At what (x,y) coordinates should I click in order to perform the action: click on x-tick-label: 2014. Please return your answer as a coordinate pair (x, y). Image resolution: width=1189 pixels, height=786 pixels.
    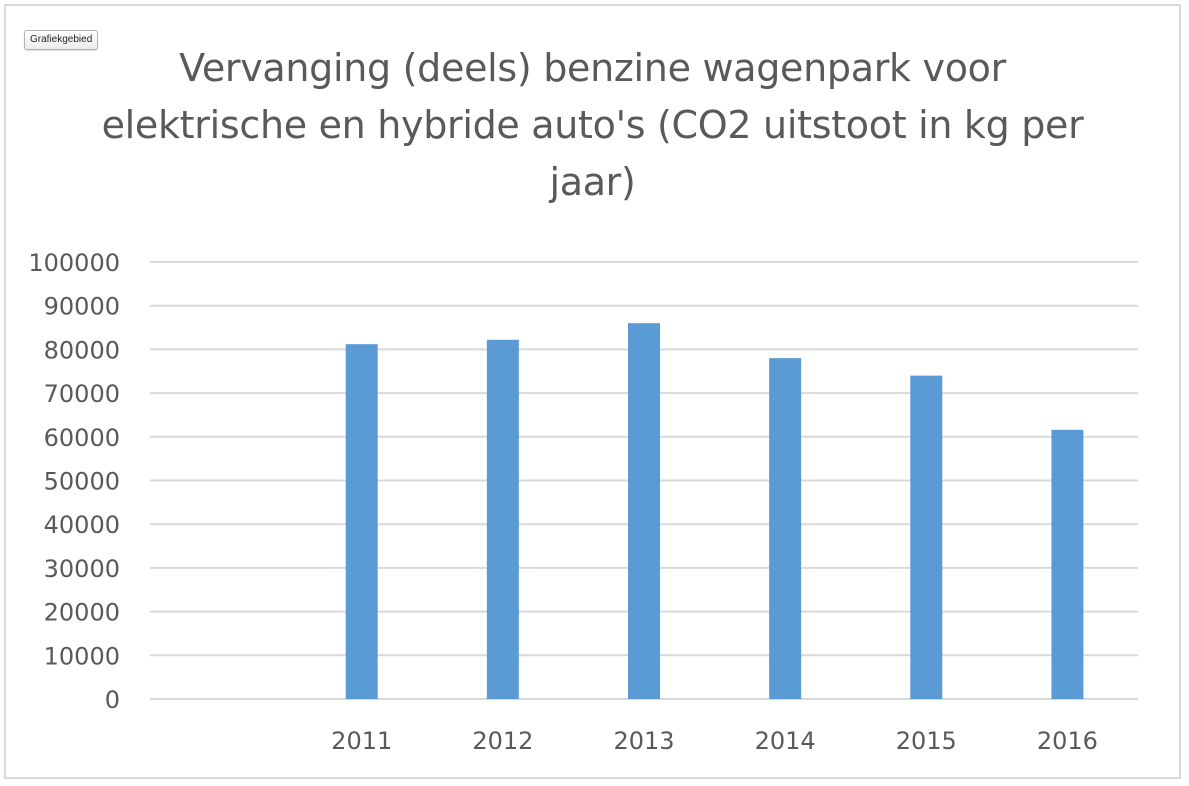
    Looking at the image, I should click on (785, 741).